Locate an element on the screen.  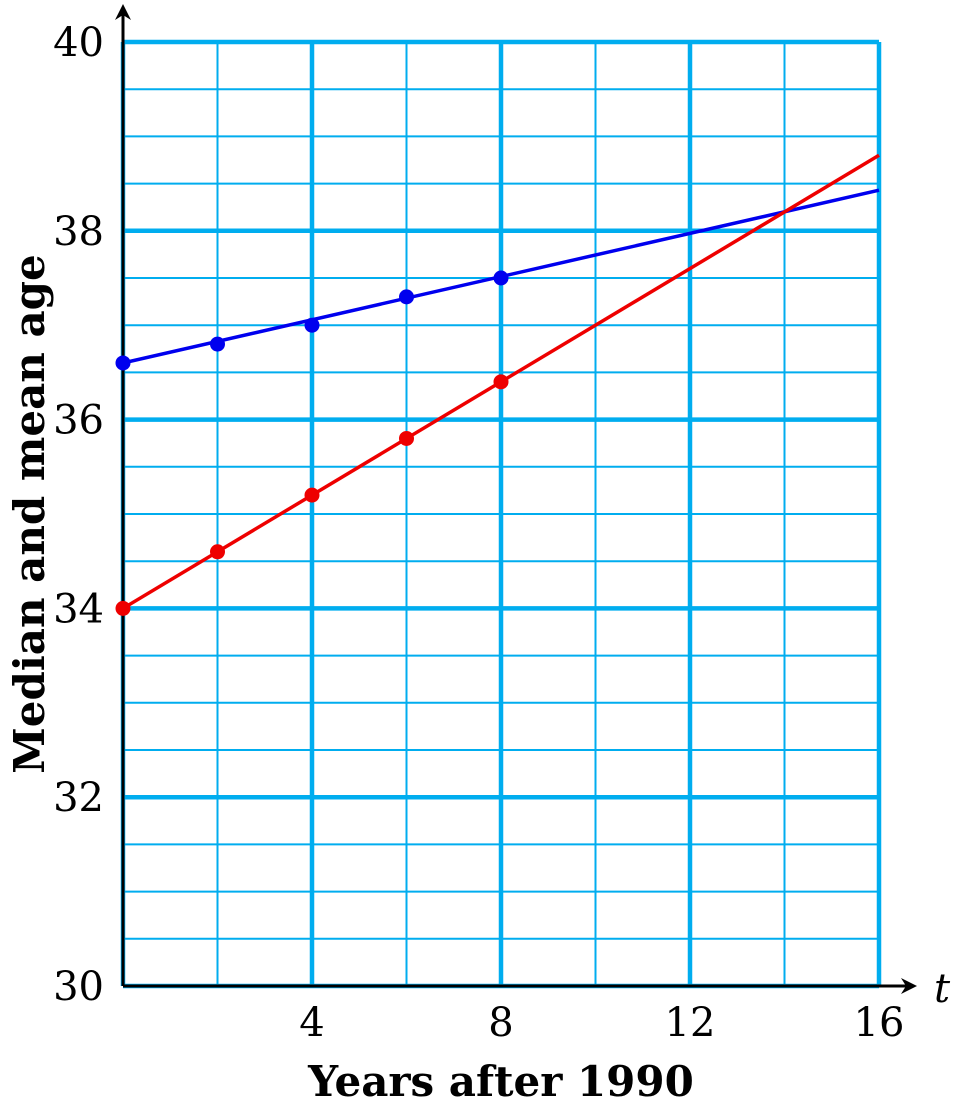
y-axis-arrow is located at coordinates (123, 12).